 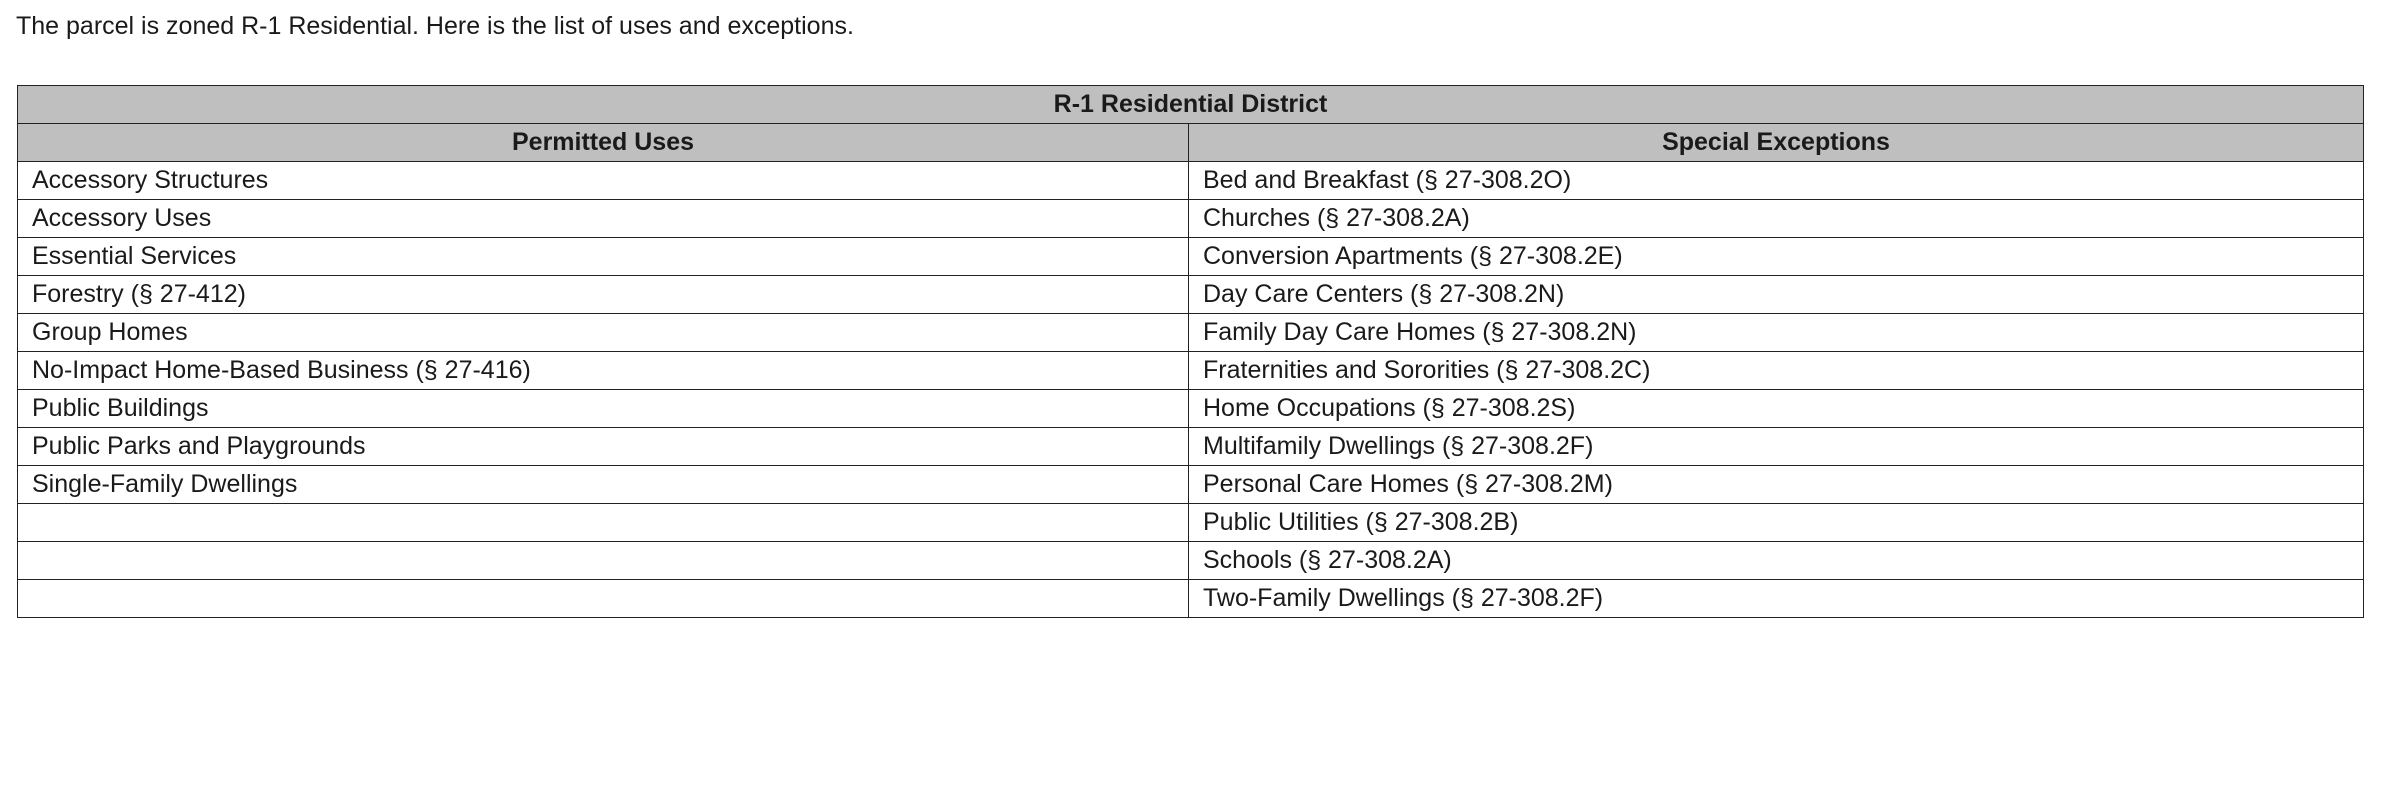 I want to click on table-row: Accessory Uses Churches (§ 27-308.2A), so click(x=1190, y=218).